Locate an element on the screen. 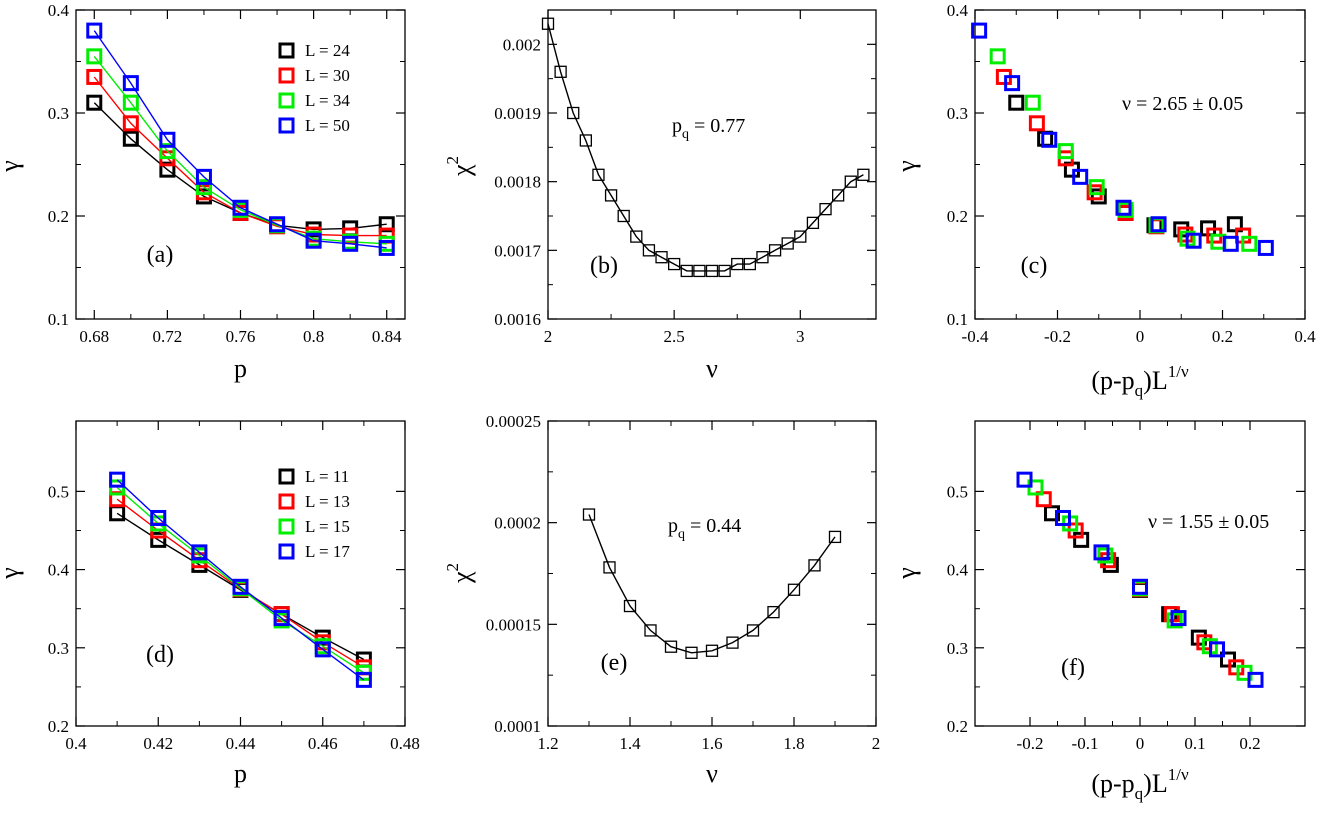 The image size is (1327, 818). x-tick-label: 1.2 is located at coordinates (547, 743).